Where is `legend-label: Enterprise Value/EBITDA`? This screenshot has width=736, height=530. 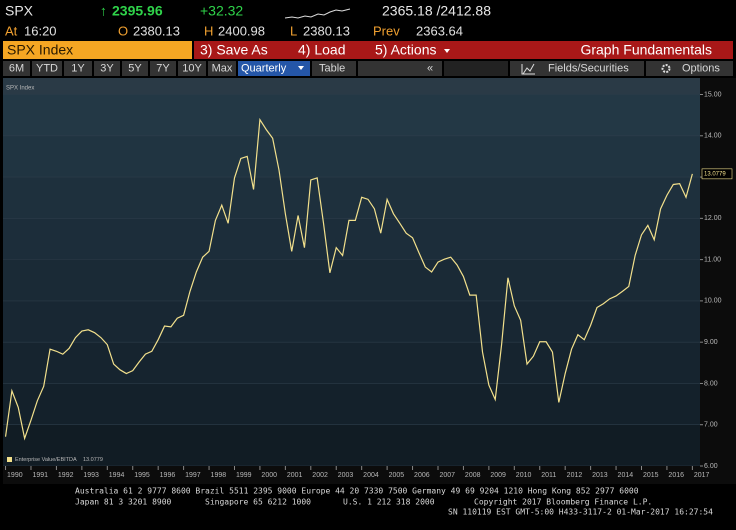
legend-label: Enterprise Value/EBITDA is located at coordinates (46, 460).